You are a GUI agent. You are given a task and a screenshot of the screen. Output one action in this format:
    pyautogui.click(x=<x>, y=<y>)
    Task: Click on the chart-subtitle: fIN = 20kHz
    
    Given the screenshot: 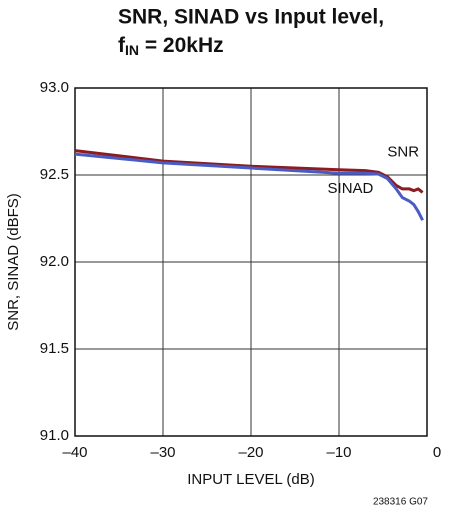 What is the action you would take?
    pyautogui.click(x=171, y=46)
    